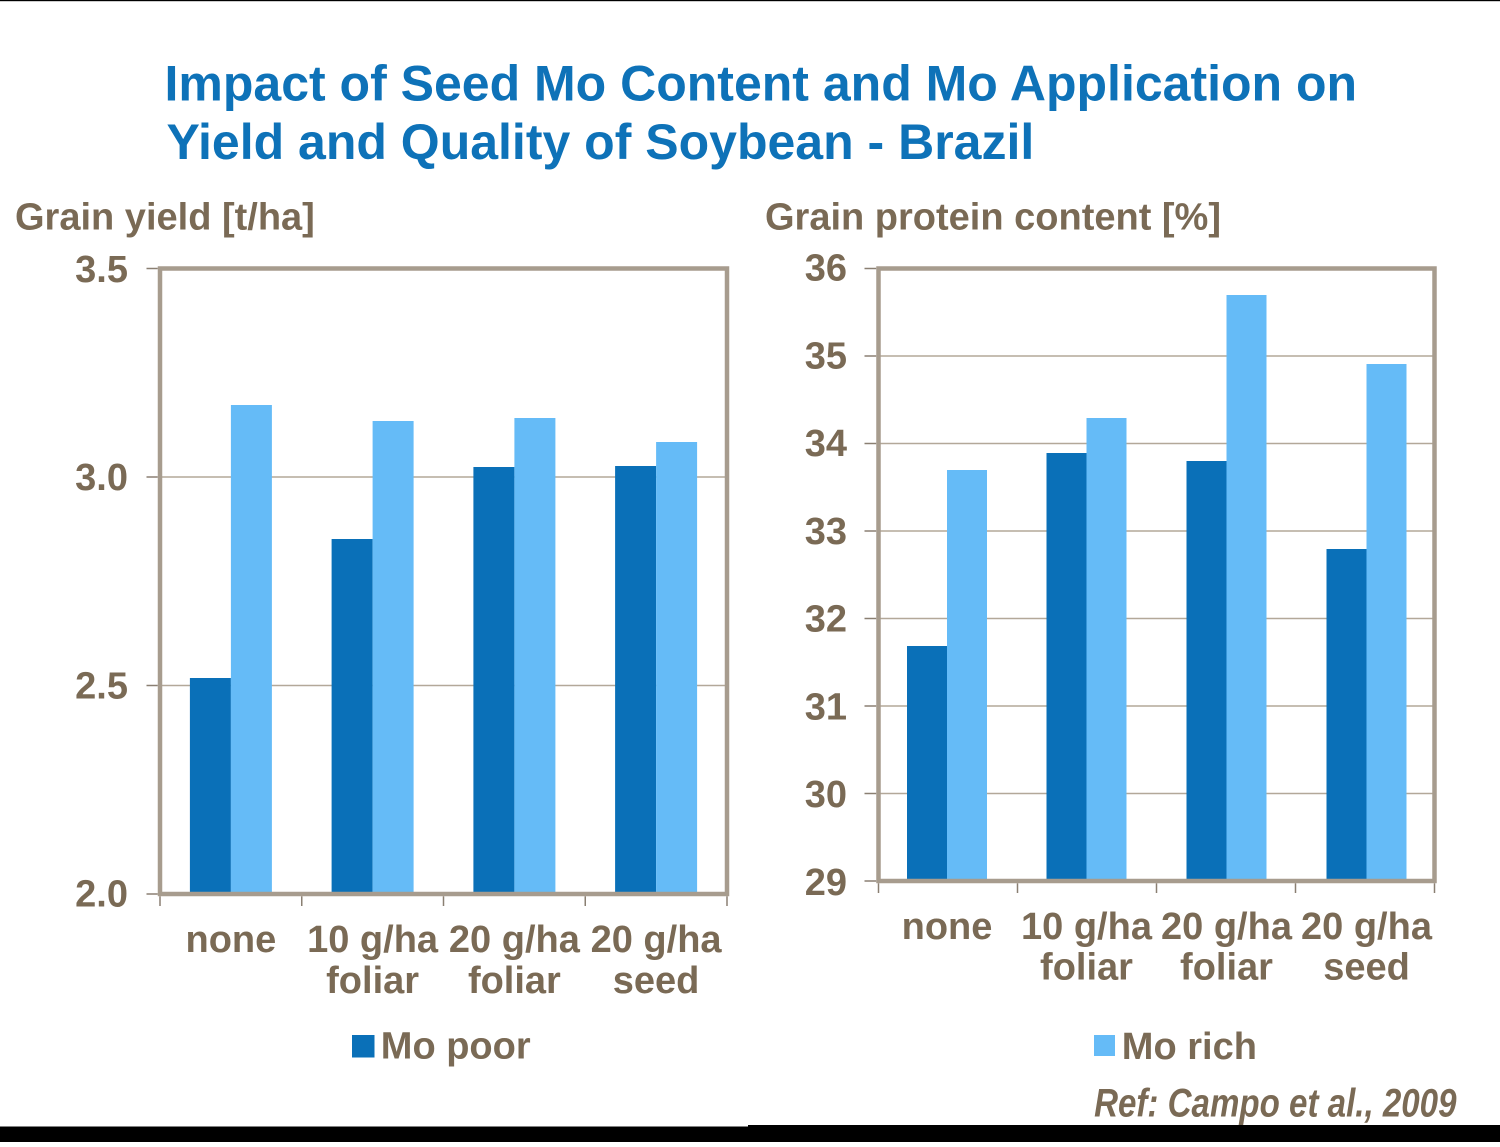 This screenshot has width=1500, height=1147. I want to click on svg-text: 2.0, so click(101, 895).